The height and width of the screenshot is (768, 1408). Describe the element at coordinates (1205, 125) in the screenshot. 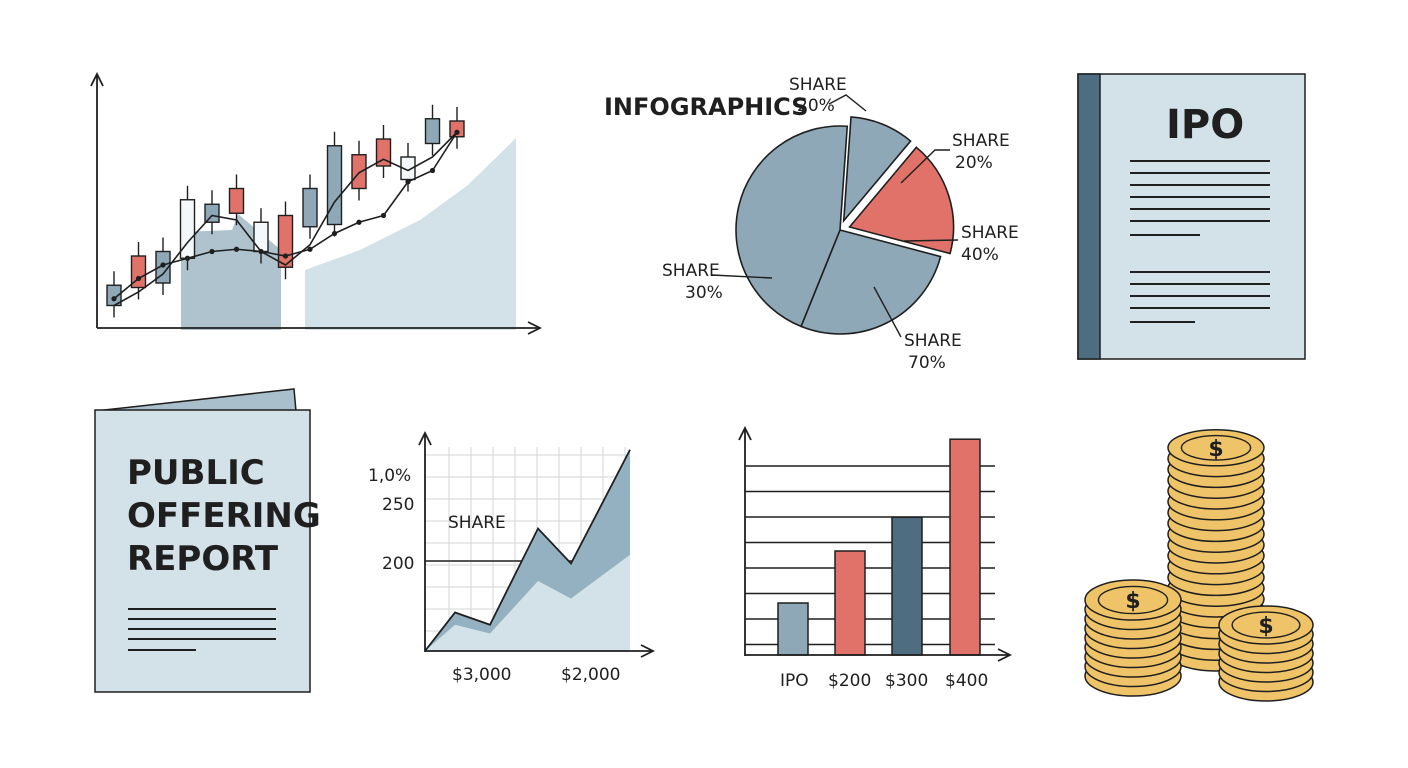

I see `ipo-document-title: IPO` at that location.